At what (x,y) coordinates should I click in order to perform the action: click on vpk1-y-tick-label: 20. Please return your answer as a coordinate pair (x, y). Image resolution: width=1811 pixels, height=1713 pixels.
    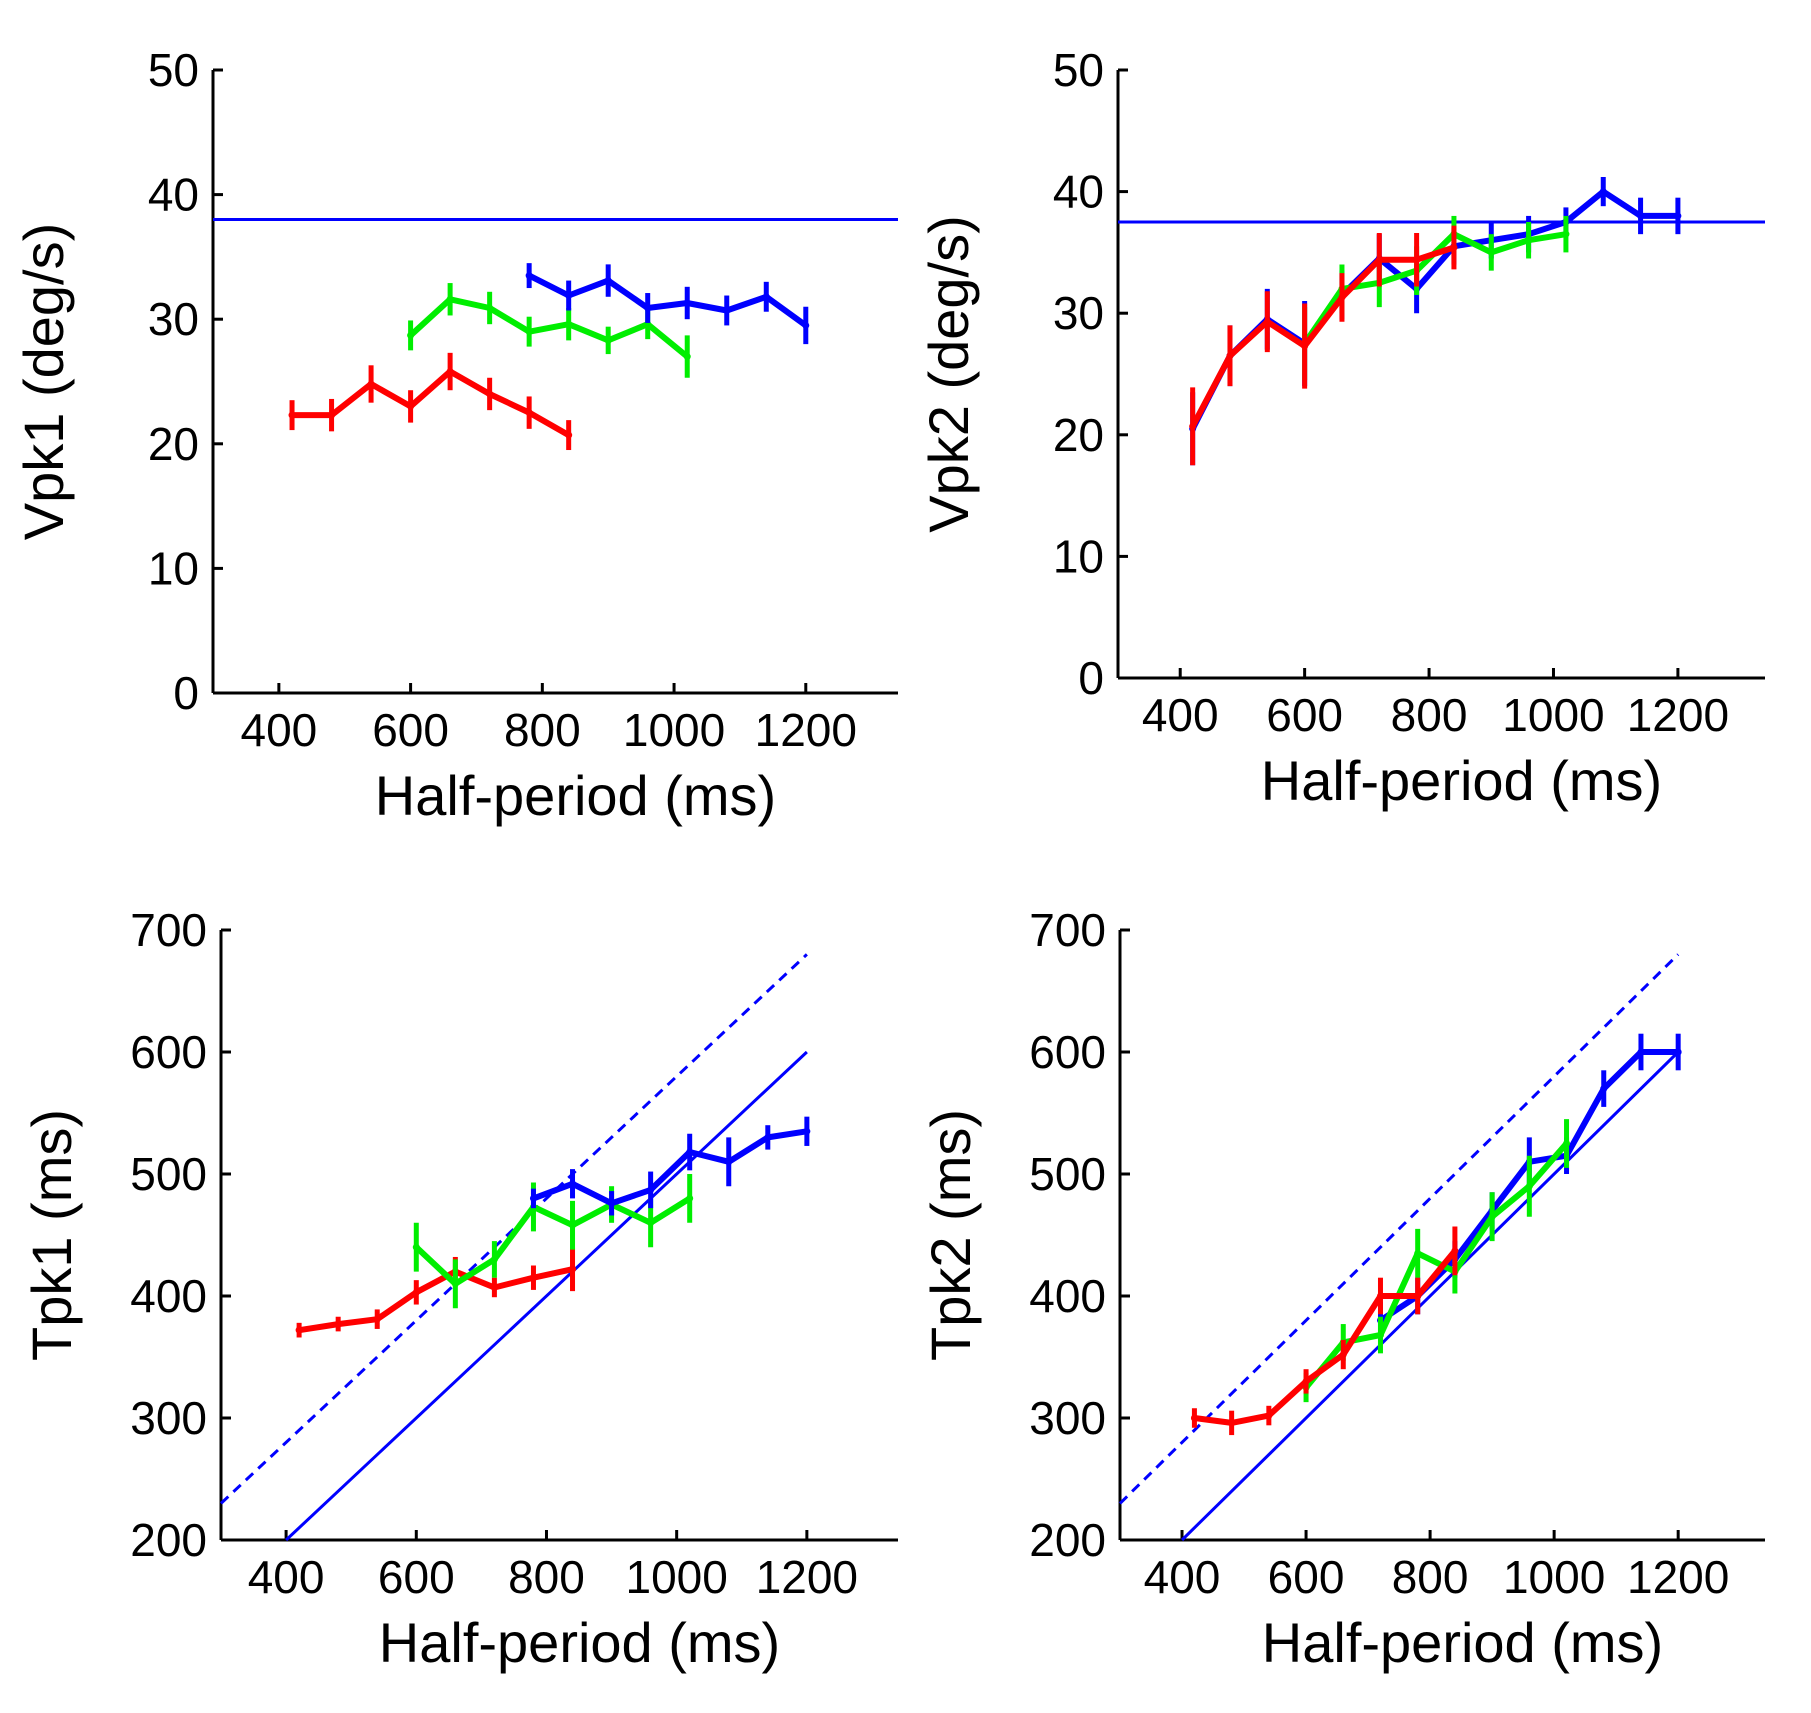
    Looking at the image, I should click on (173, 444).